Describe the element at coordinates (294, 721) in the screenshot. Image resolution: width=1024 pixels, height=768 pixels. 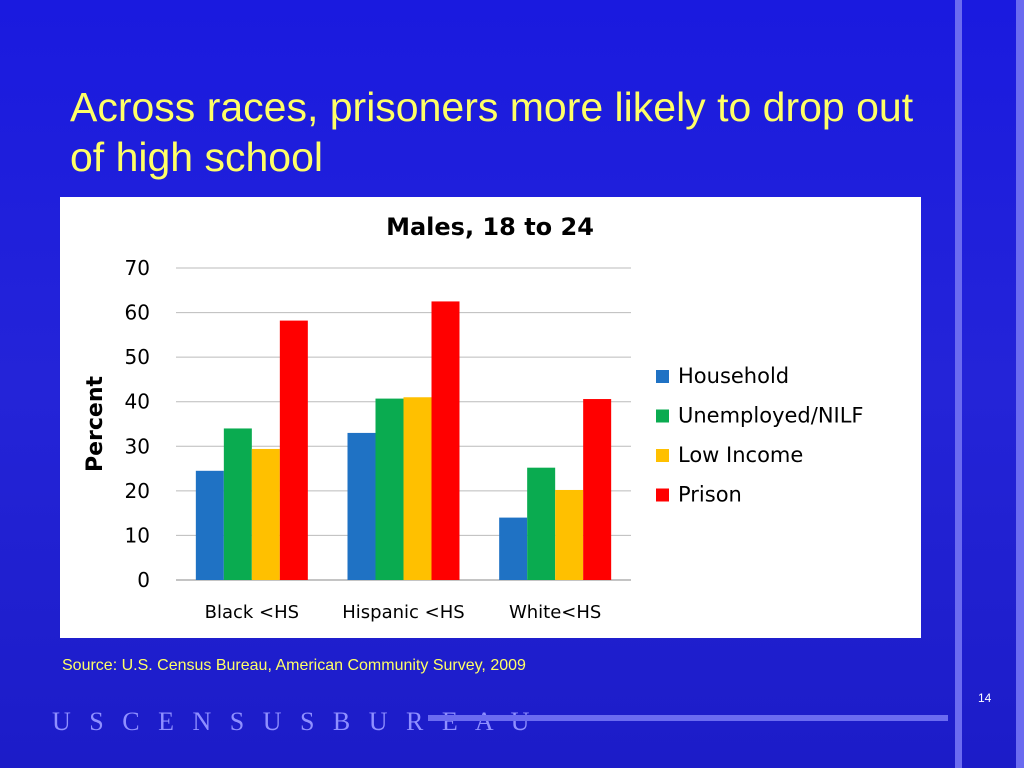
I see `census-bureau-logo: U S C E N S U S B U R E A U` at that location.